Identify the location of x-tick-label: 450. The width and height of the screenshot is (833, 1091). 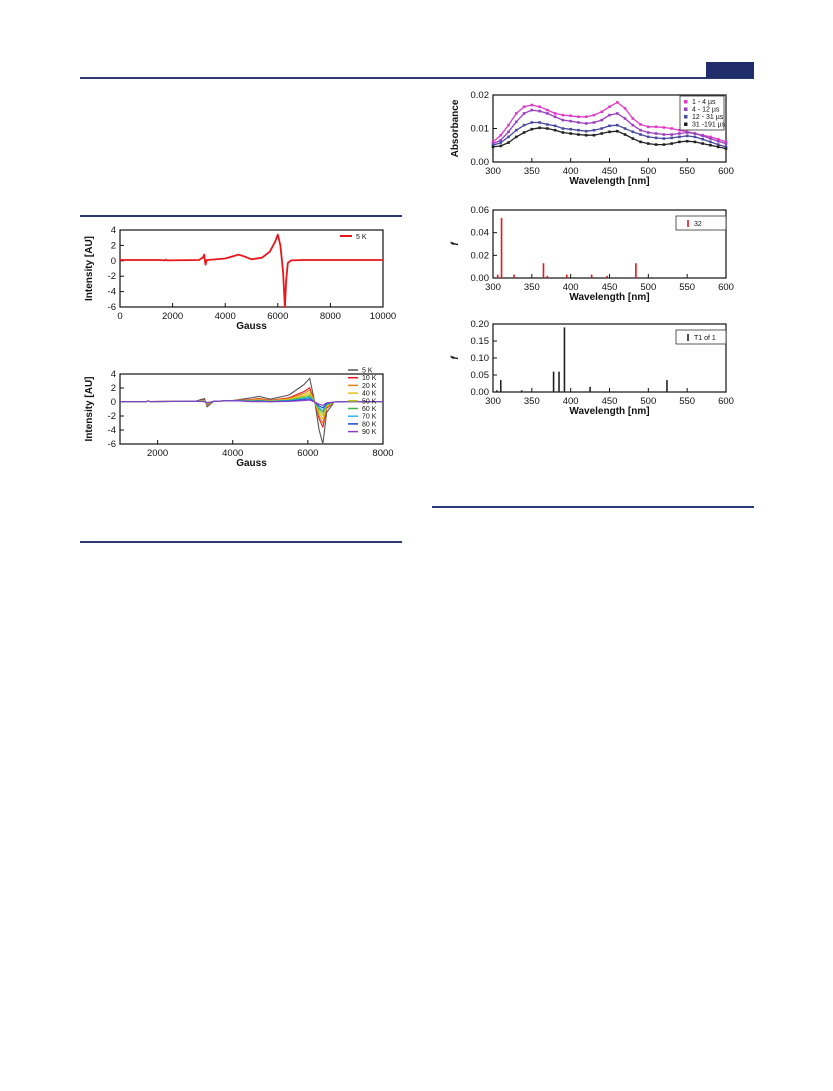
(610, 287).